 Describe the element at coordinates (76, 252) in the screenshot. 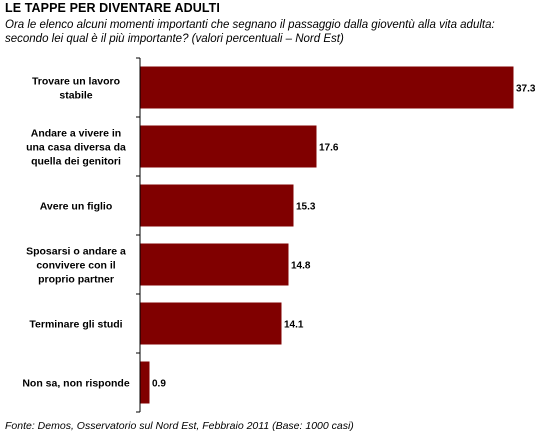

I see `category-label-line: Sposarsi o andare a` at that location.